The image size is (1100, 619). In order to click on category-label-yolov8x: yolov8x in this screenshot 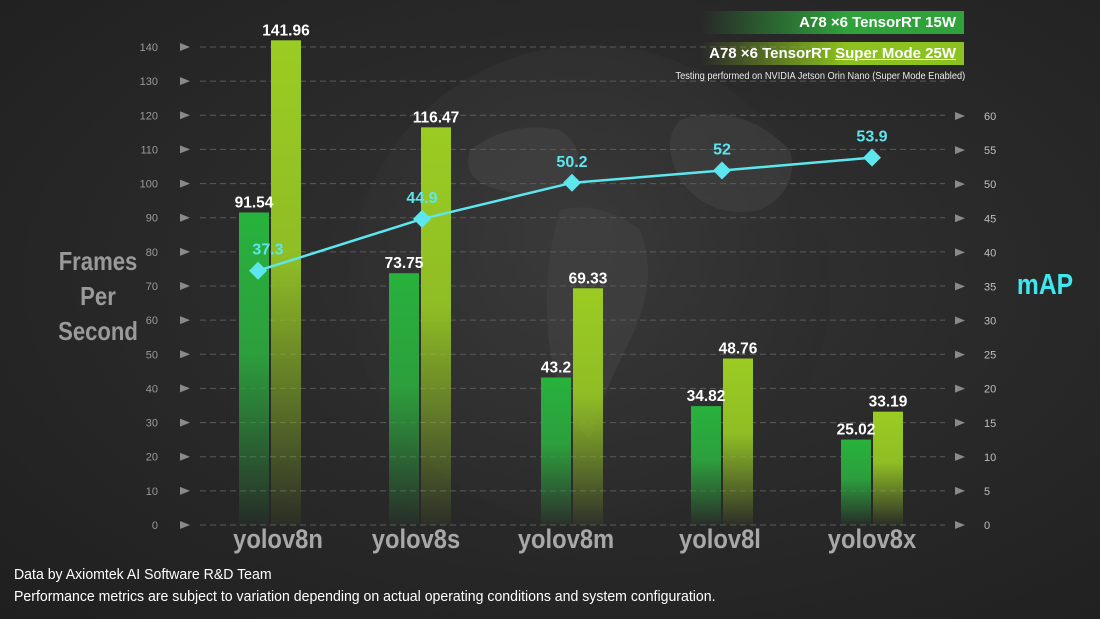, I will do `click(872, 540)`.